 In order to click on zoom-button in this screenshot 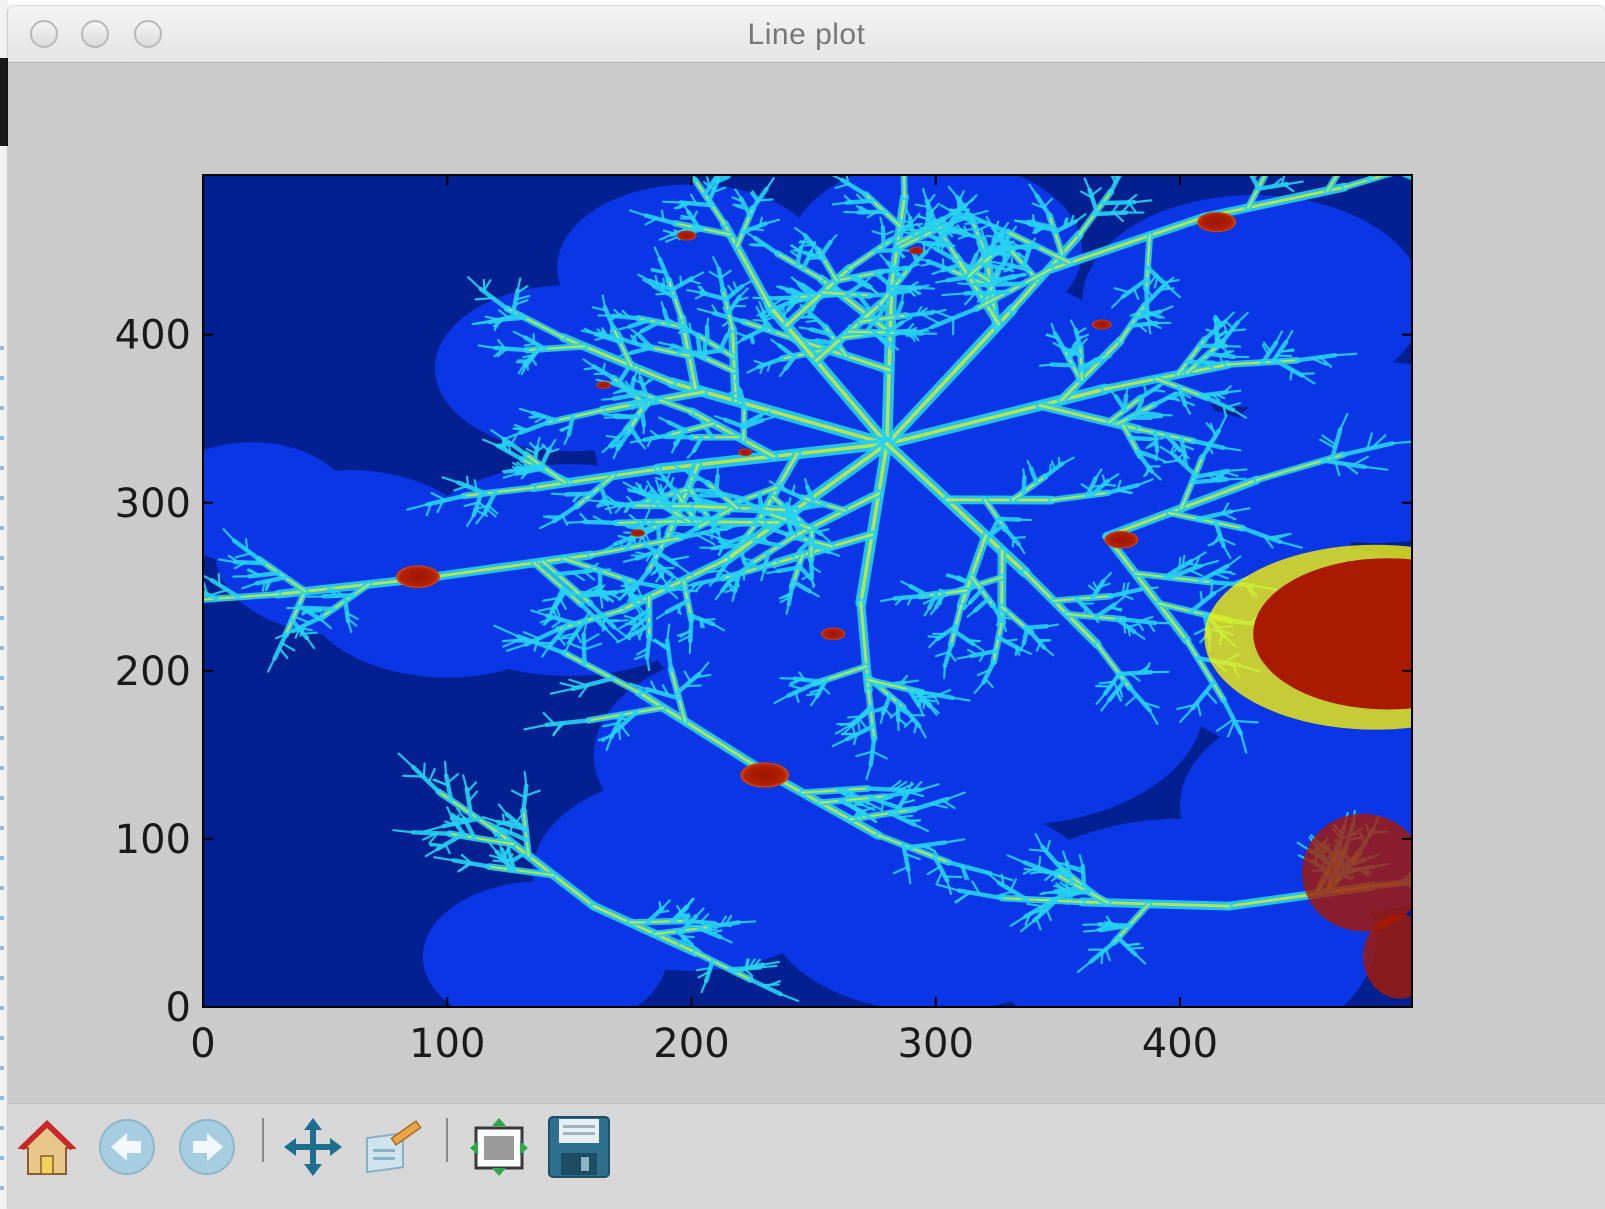, I will do `click(393, 1147)`.